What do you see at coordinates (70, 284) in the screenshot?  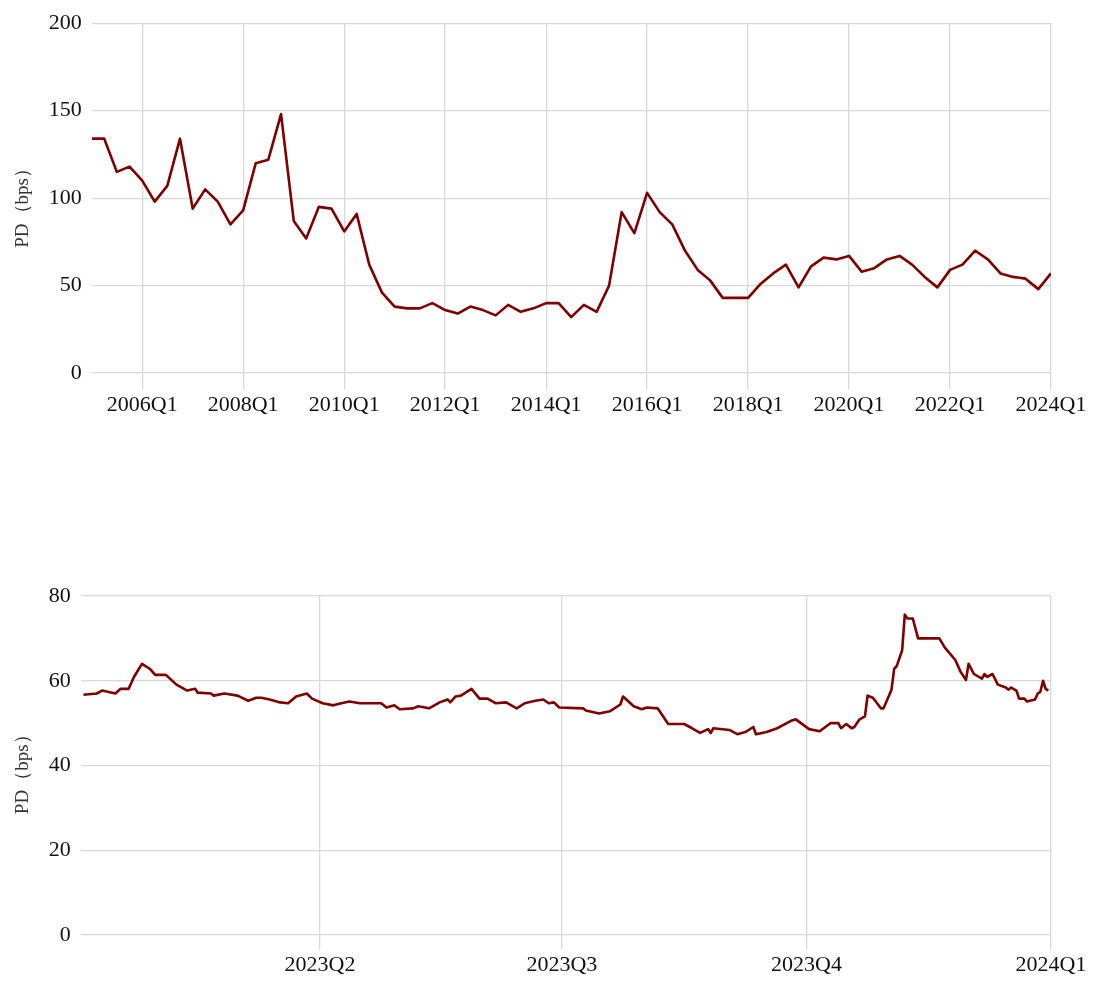 I see `y-tick-label: 50` at bounding box center [70, 284].